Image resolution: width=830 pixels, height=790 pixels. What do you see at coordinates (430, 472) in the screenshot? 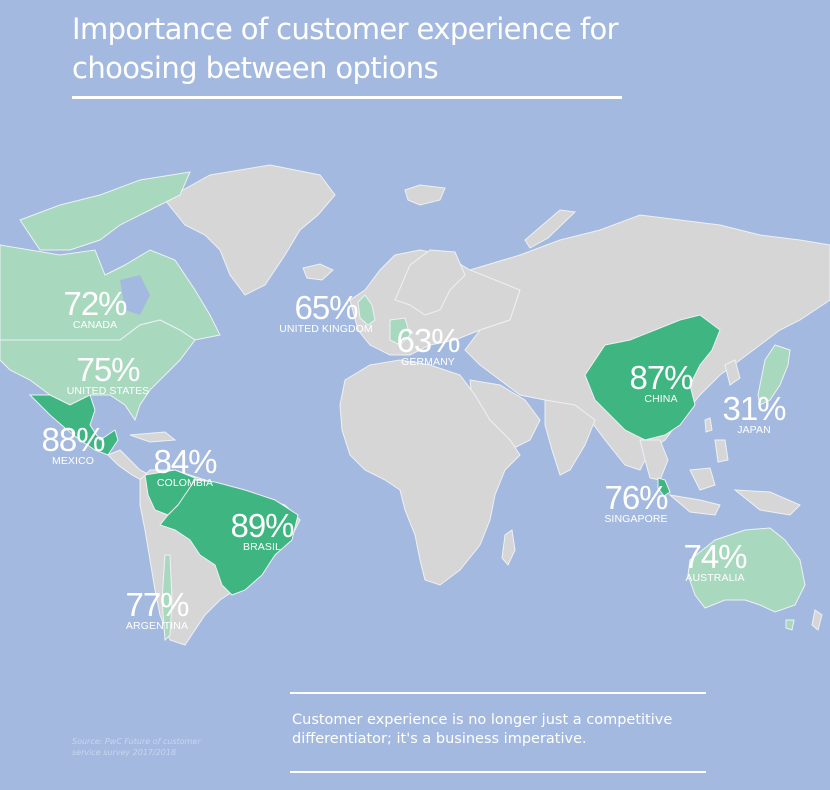
I see `africa-shape` at bounding box center [430, 472].